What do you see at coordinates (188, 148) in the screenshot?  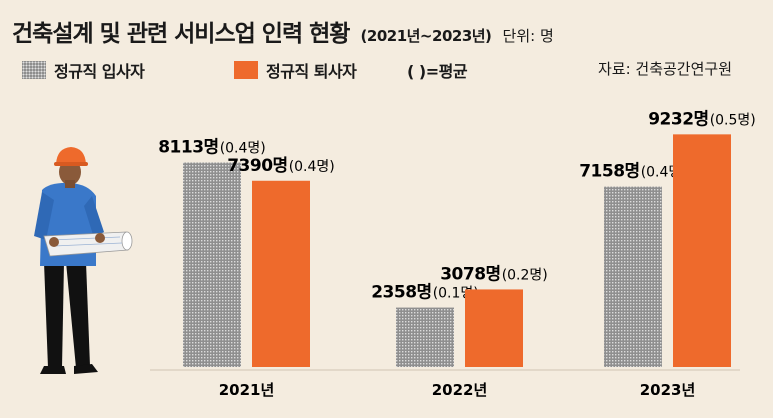 I see `value-hire-2021년: 8113명` at bounding box center [188, 148].